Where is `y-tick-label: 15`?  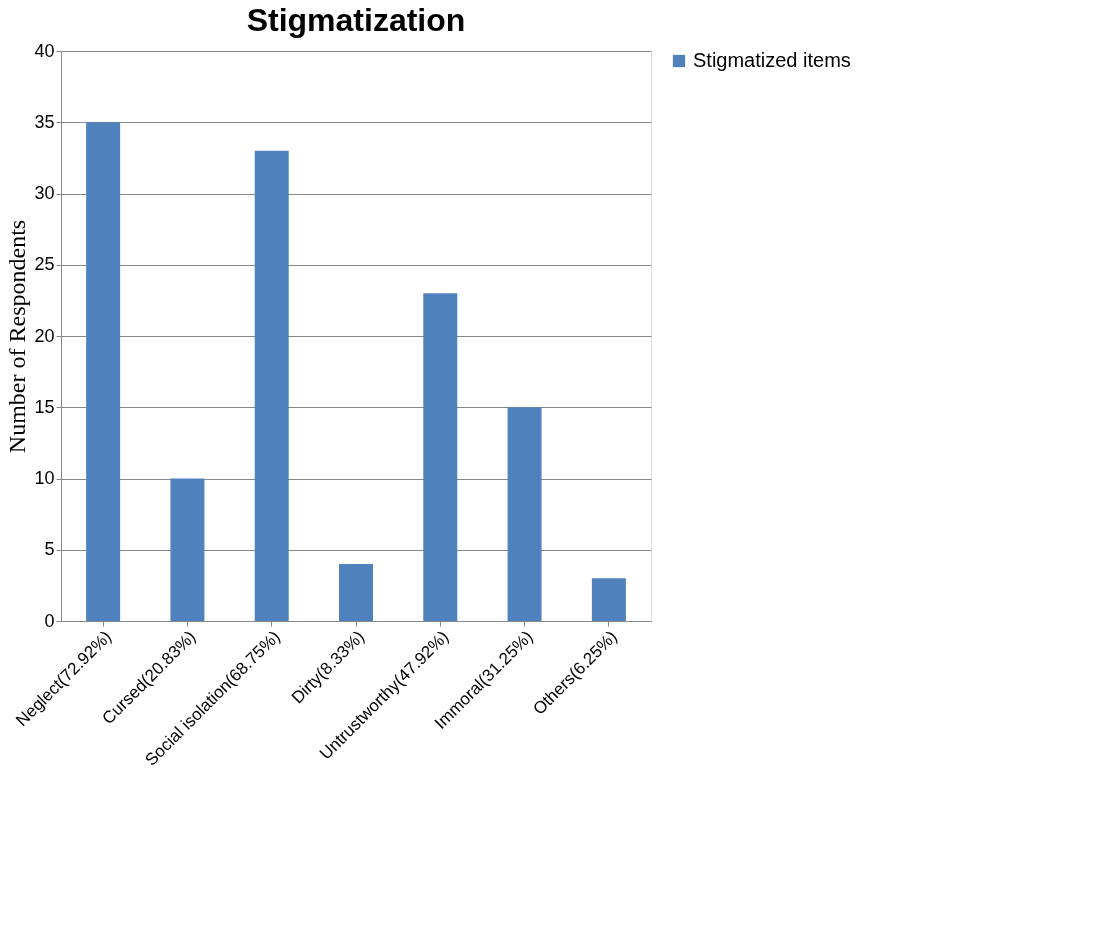
y-tick-label: 15 is located at coordinates (44, 406).